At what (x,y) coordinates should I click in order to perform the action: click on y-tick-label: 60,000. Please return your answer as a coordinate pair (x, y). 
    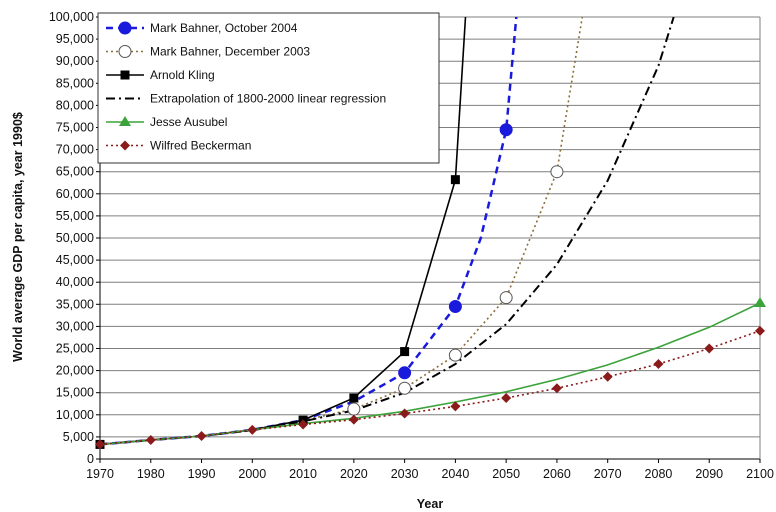
    Looking at the image, I should click on (75, 194).